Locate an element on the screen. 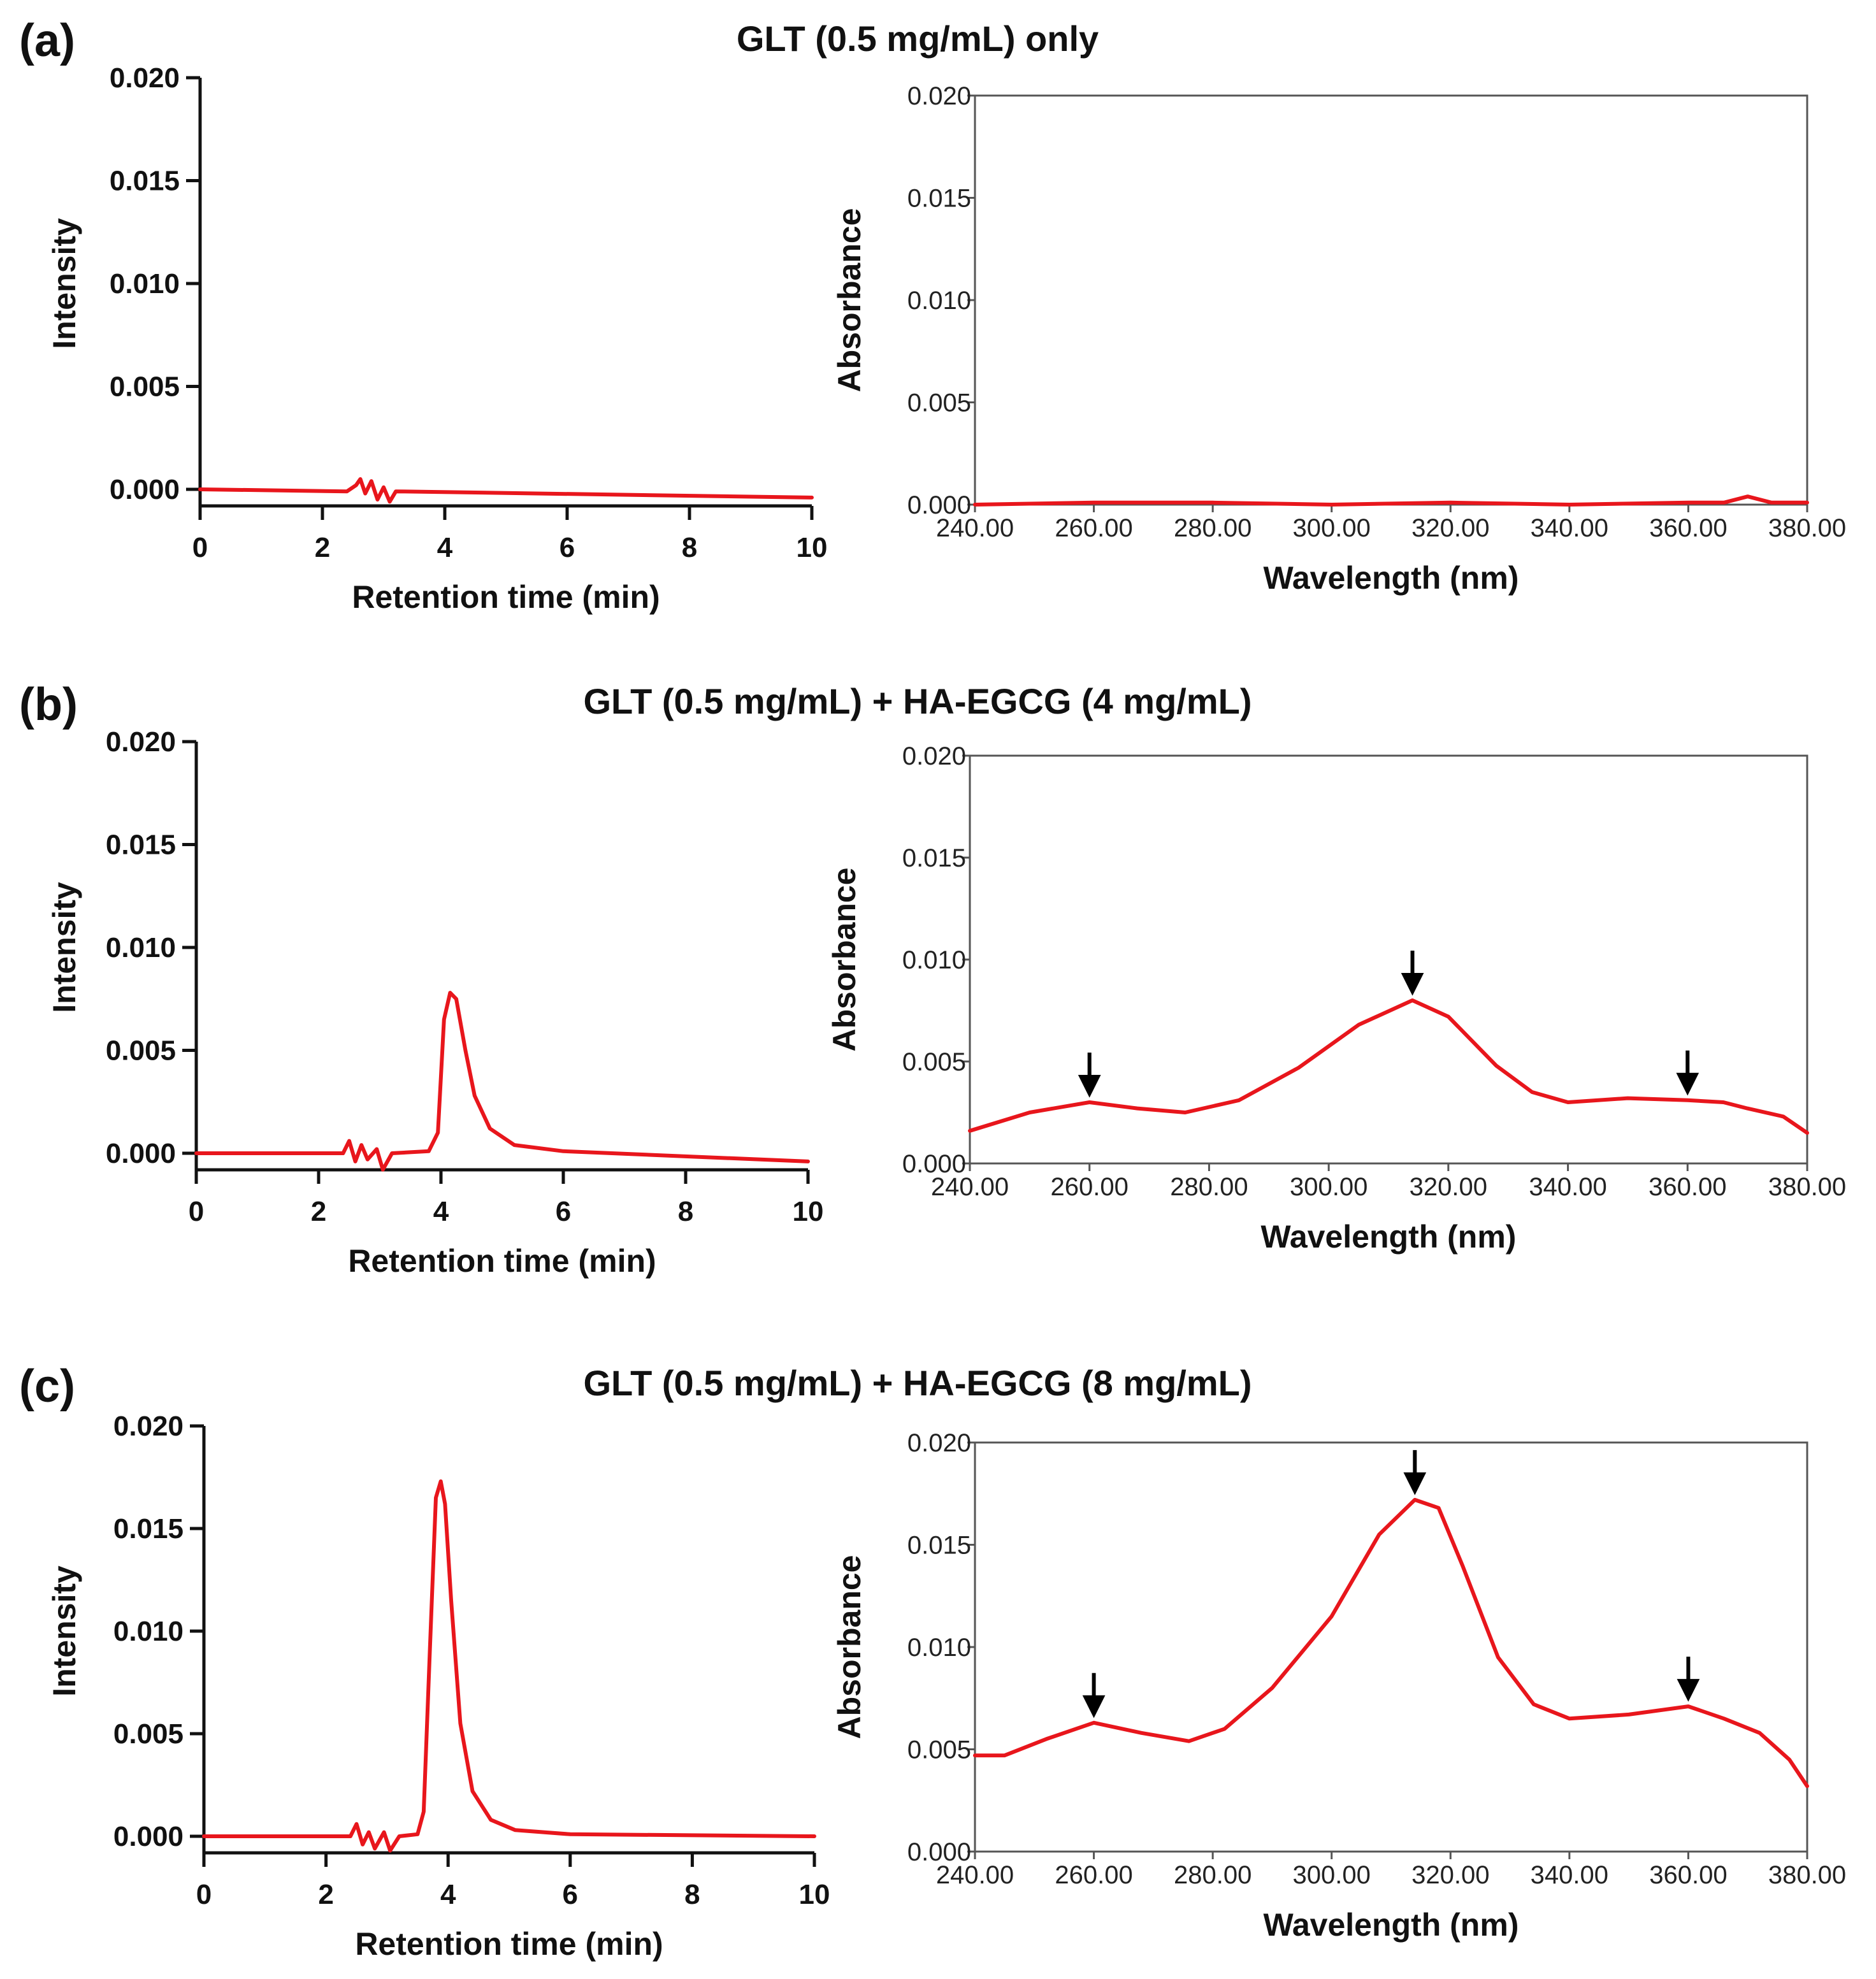  panel-title-b: GLT (0.5 mg/mL) + HA-EGCG (4 mg/mL) is located at coordinates (917, 701).